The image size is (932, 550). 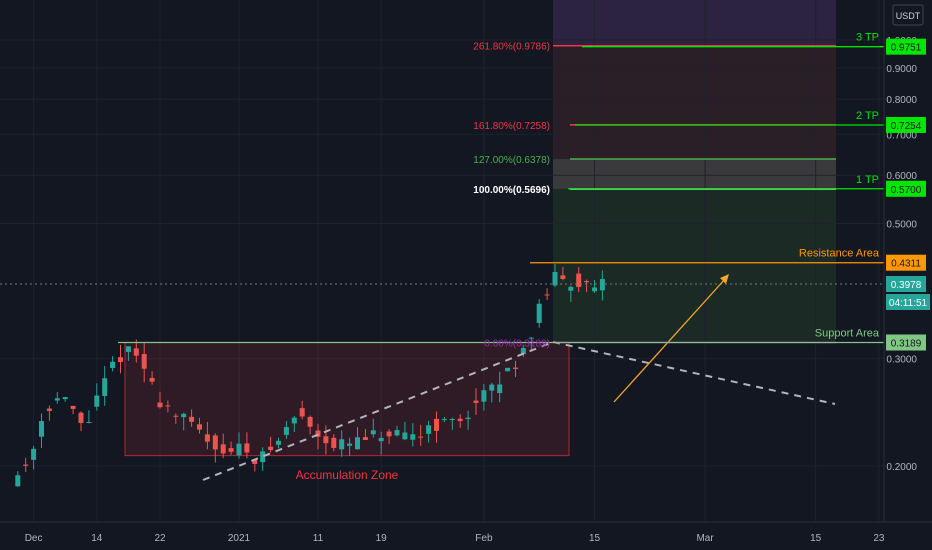 What do you see at coordinates (694, 102) in the screenshot?
I see `fib-zone-extension` at bounding box center [694, 102].